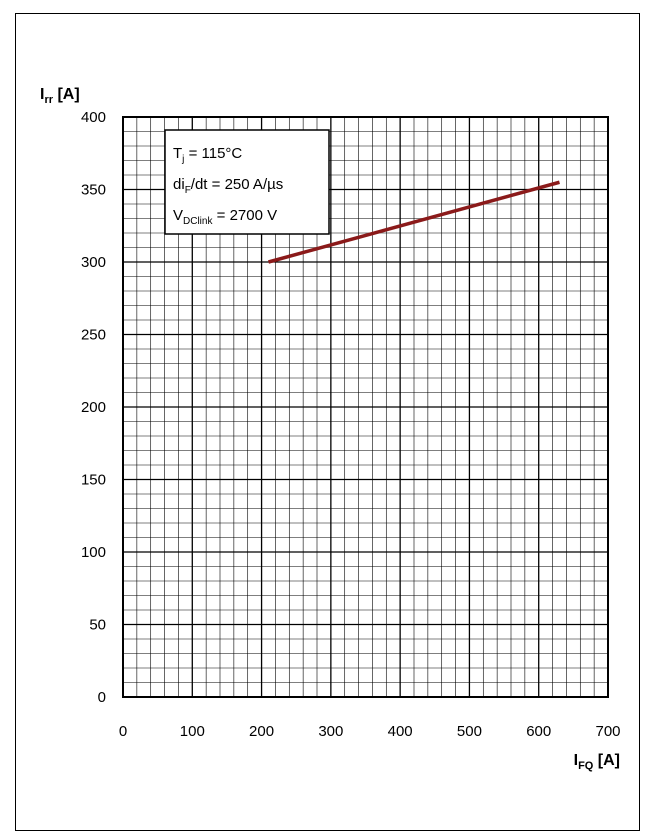  I want to click on series-layer, so click(414, 222).